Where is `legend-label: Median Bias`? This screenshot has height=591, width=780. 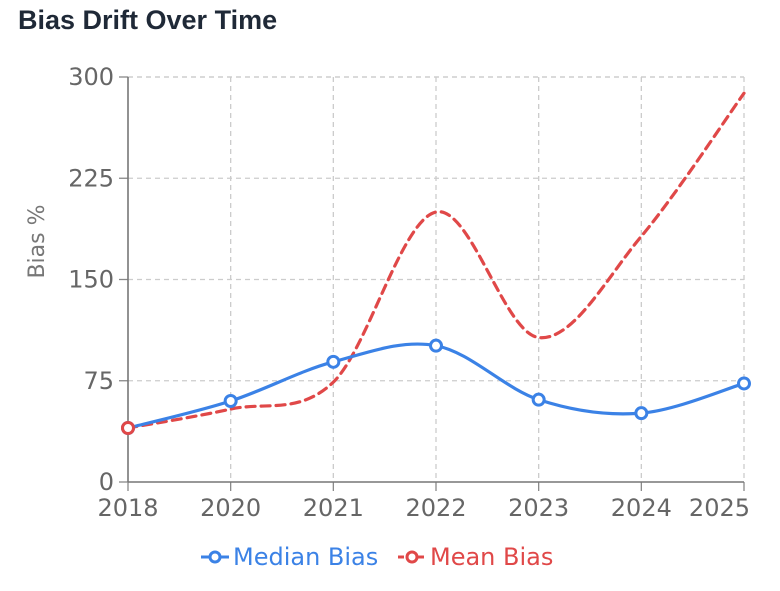 legend-label: Median Bias is located at coordinates (305, 557).